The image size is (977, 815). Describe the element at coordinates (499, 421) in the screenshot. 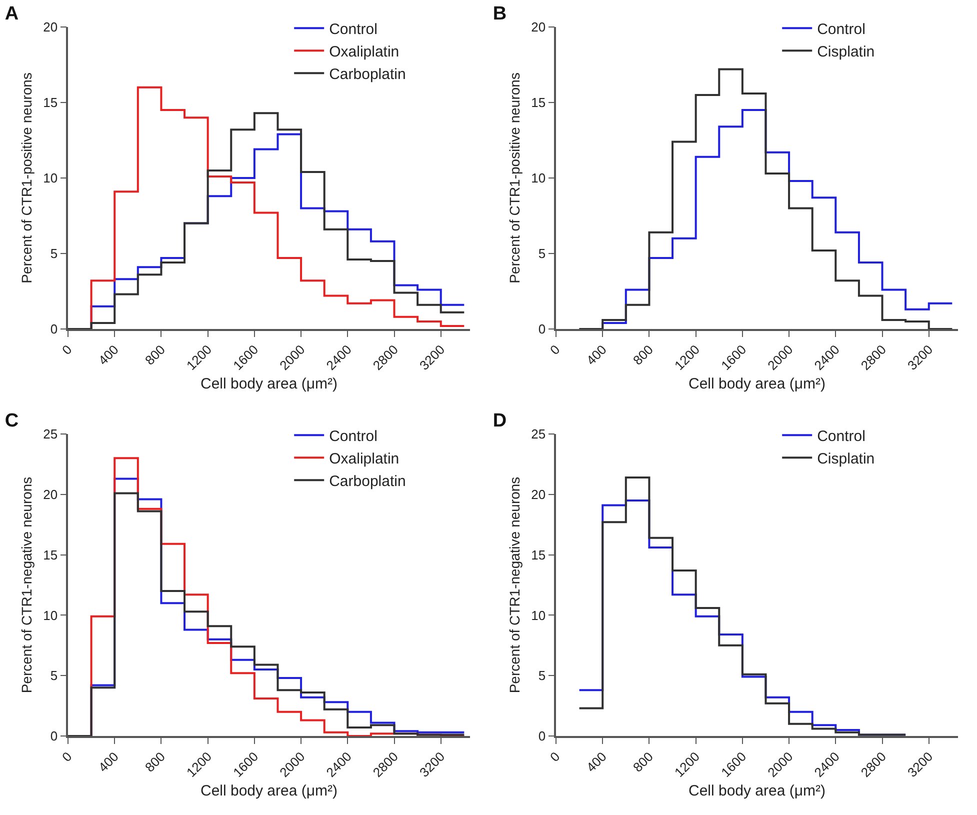

I see `chart-title: D` at that location.